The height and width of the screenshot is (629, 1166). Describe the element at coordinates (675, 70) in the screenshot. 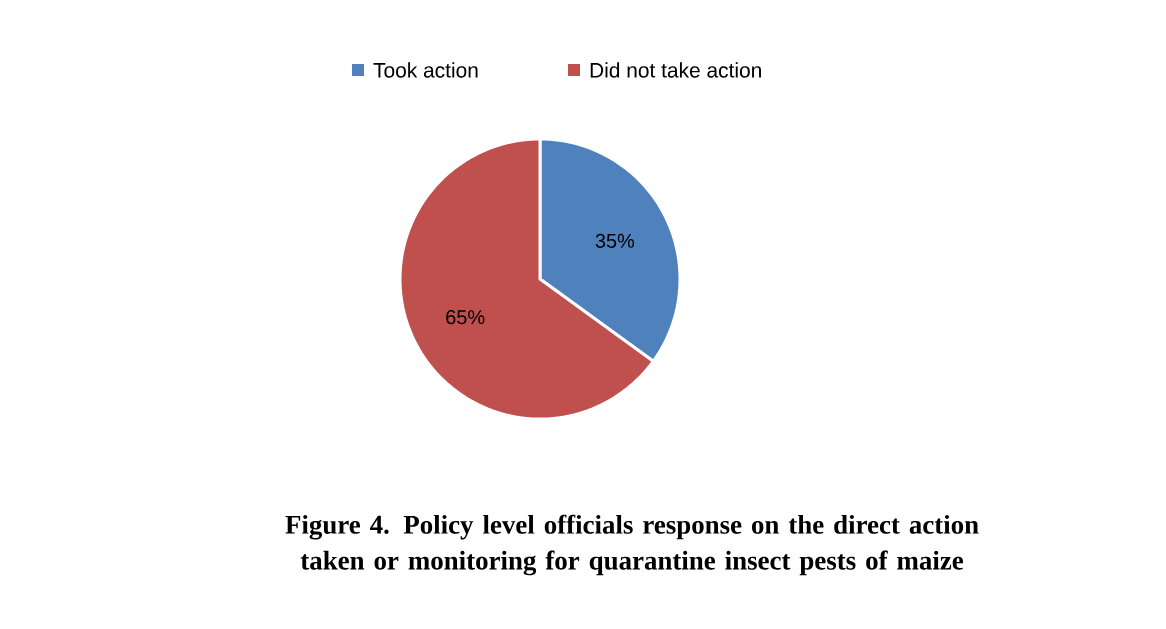

I see `legend-label: Did not take action` at that location.